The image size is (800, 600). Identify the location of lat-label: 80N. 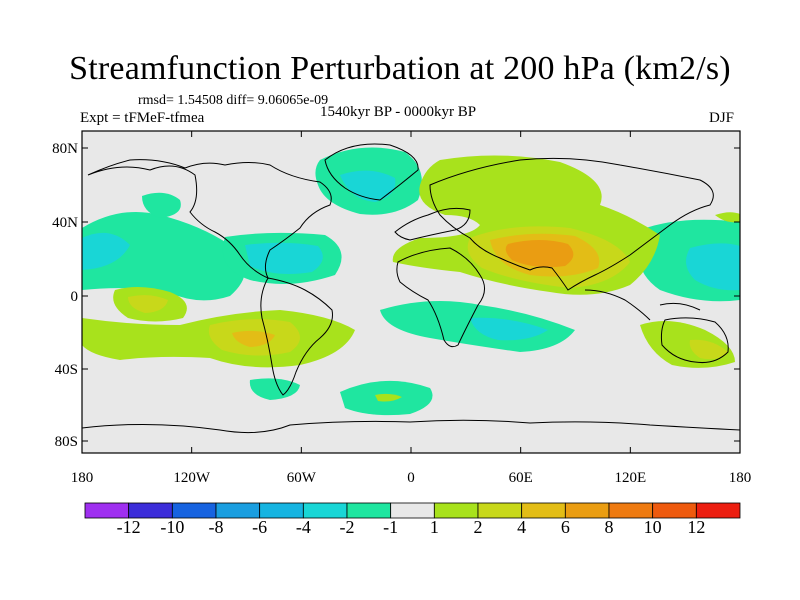
(65, 149).